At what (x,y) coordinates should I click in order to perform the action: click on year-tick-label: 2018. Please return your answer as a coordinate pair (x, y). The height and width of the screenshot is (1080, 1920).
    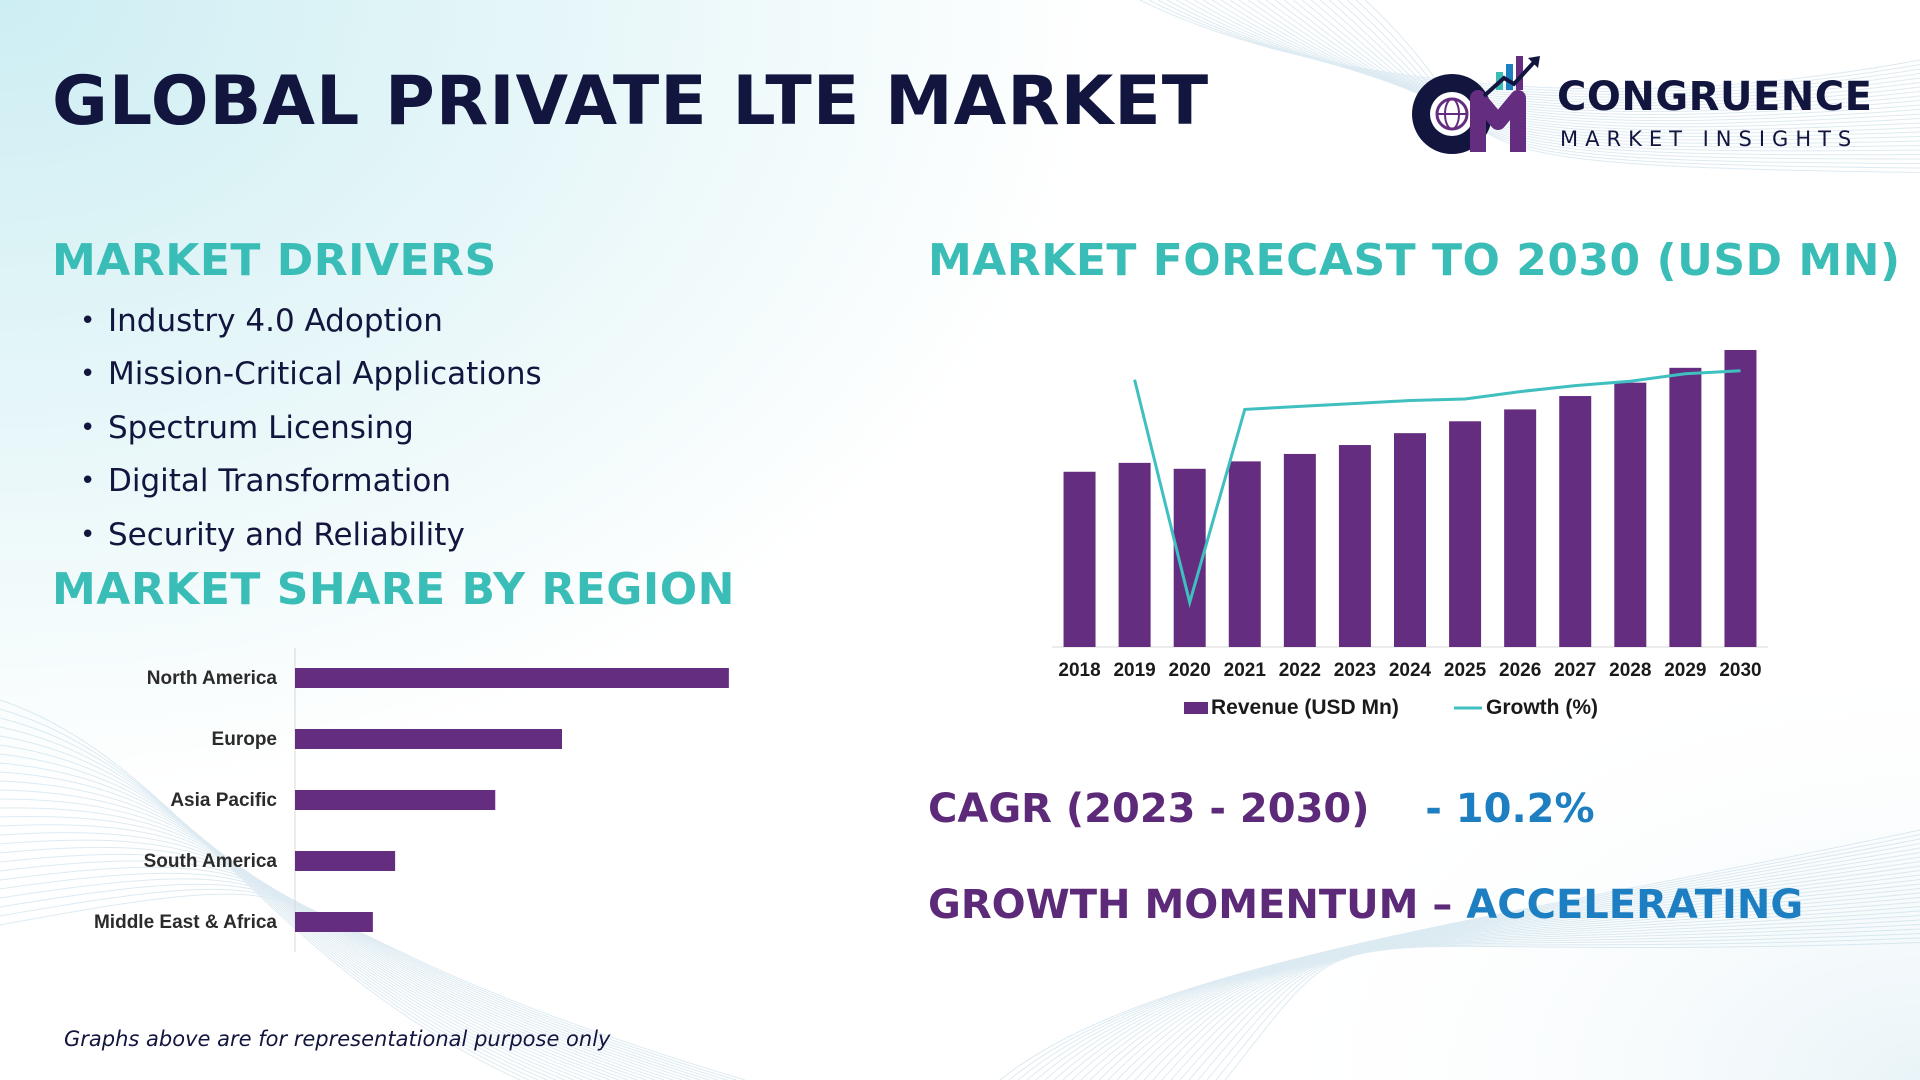
    Looking at the image, I should click on (1079, 670).